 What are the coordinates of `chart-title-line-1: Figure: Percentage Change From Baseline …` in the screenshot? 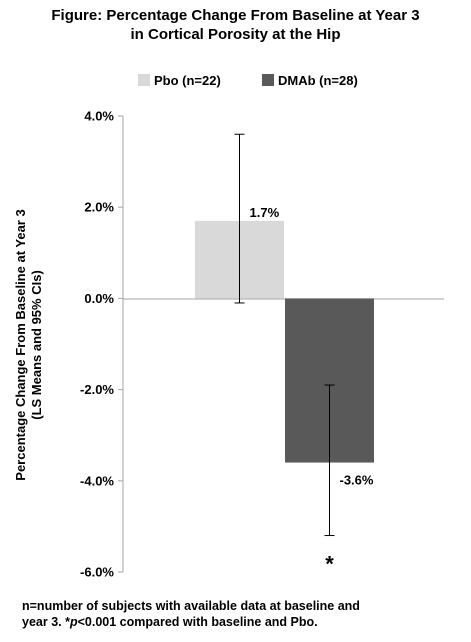 It's located at (235, 15).